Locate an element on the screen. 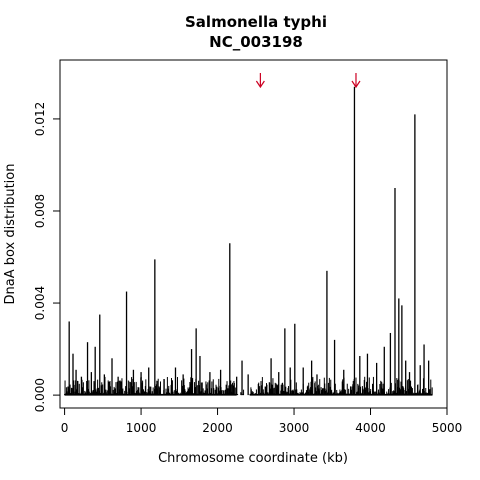 This screenshot has height=480, width=480. y-tick-label: 0.008 is located at coordinates (40, 211).